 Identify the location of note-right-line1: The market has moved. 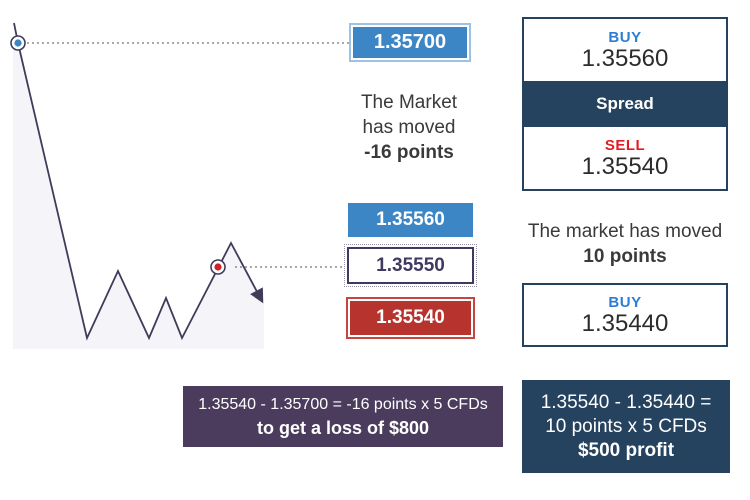
(625, 231).